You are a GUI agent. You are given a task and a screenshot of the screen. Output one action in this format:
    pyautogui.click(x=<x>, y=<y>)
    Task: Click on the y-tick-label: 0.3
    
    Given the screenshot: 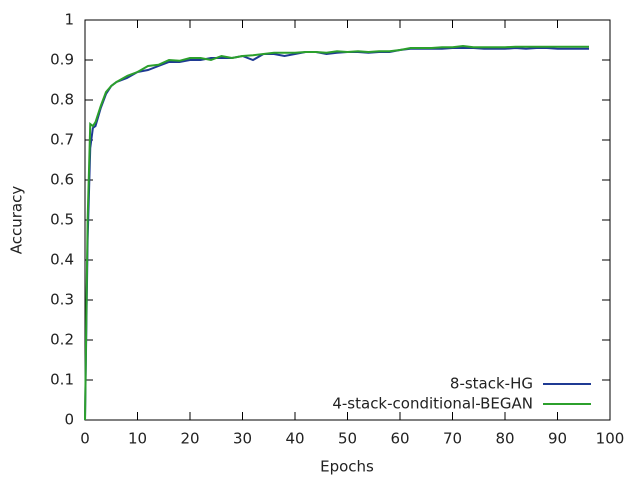 What is the action you would take?
    pyautogui.click(x=62, y=300)
    